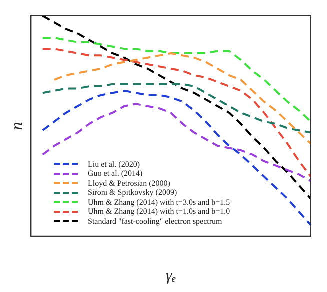  What do you see at coordinates (115, 173) in the screenshot?
I see `legend-label: Guo et al. (2014)` at bounding box center [115, 173].